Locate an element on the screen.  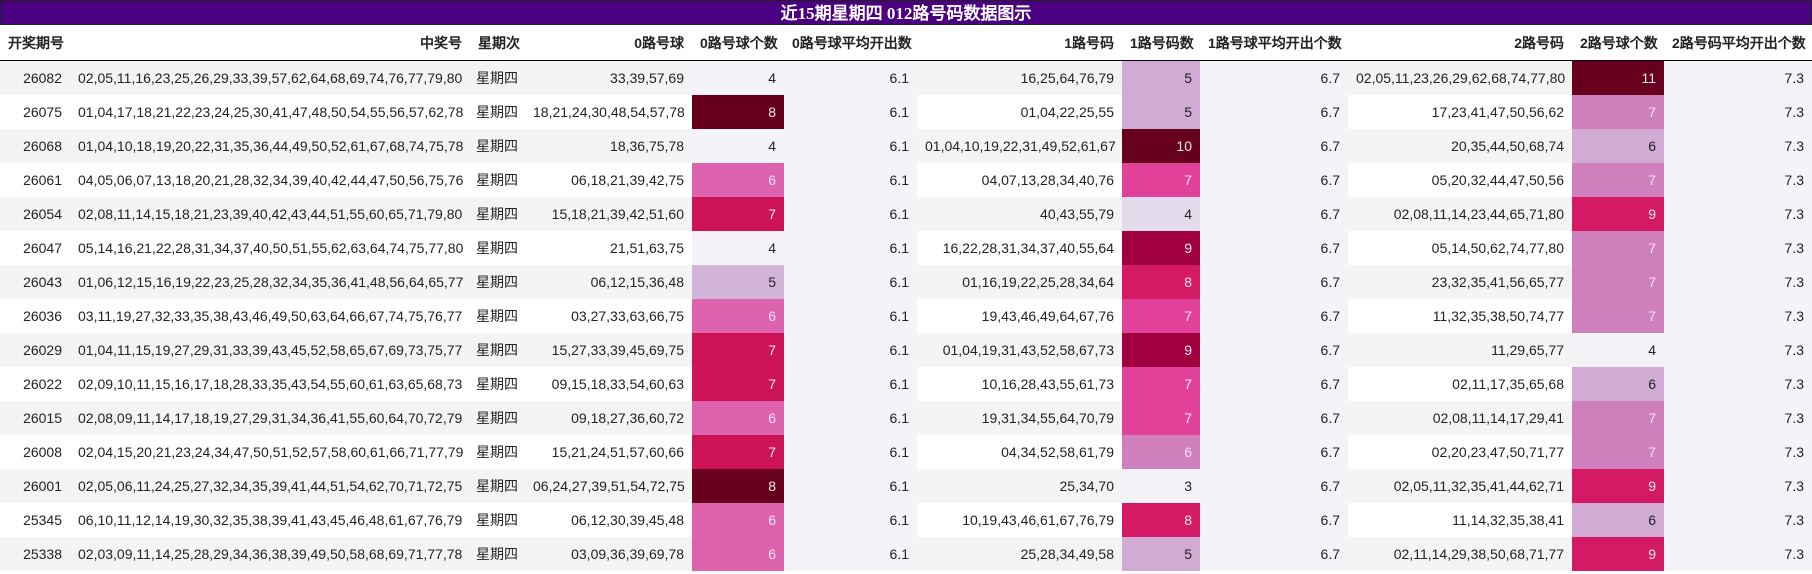
header-r1-average: 1路号球平均开出个数 is located at coordinates (1274, 43).